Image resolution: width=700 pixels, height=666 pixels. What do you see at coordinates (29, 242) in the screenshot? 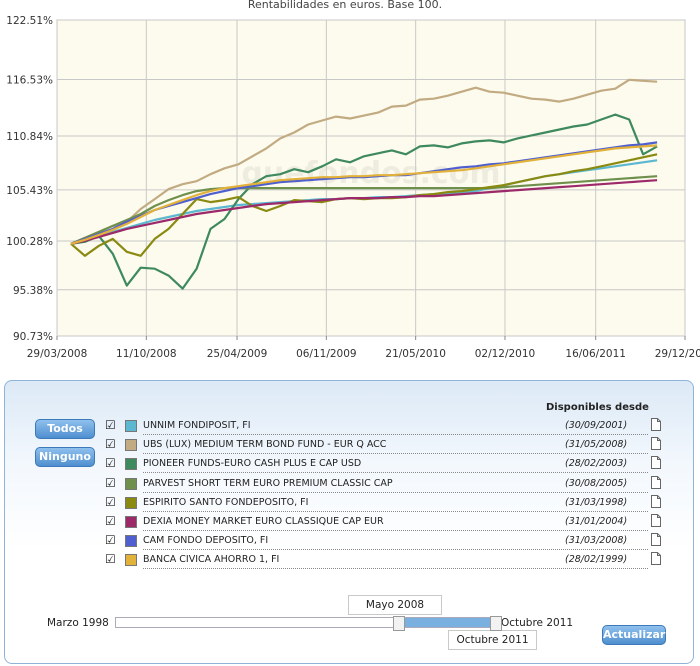
I see `y-tick-label: 100.28%` at bounding box center [29, 242].